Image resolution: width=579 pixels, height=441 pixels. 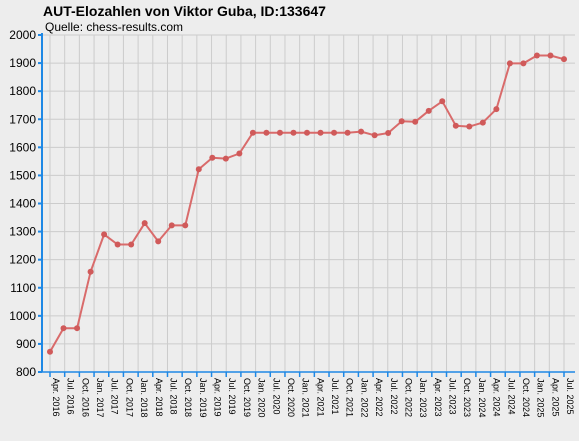 What do you see at coordinates (218, 397) in the screenshot?
I see `x-tick-label: Apr. 2019` at bounding box center [218, 397].